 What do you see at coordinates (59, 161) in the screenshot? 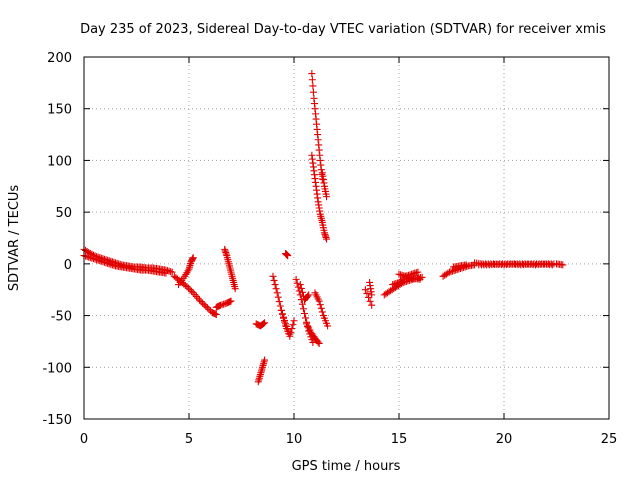
I see `y-tick-label: 100` at bounding box center [59, 161].